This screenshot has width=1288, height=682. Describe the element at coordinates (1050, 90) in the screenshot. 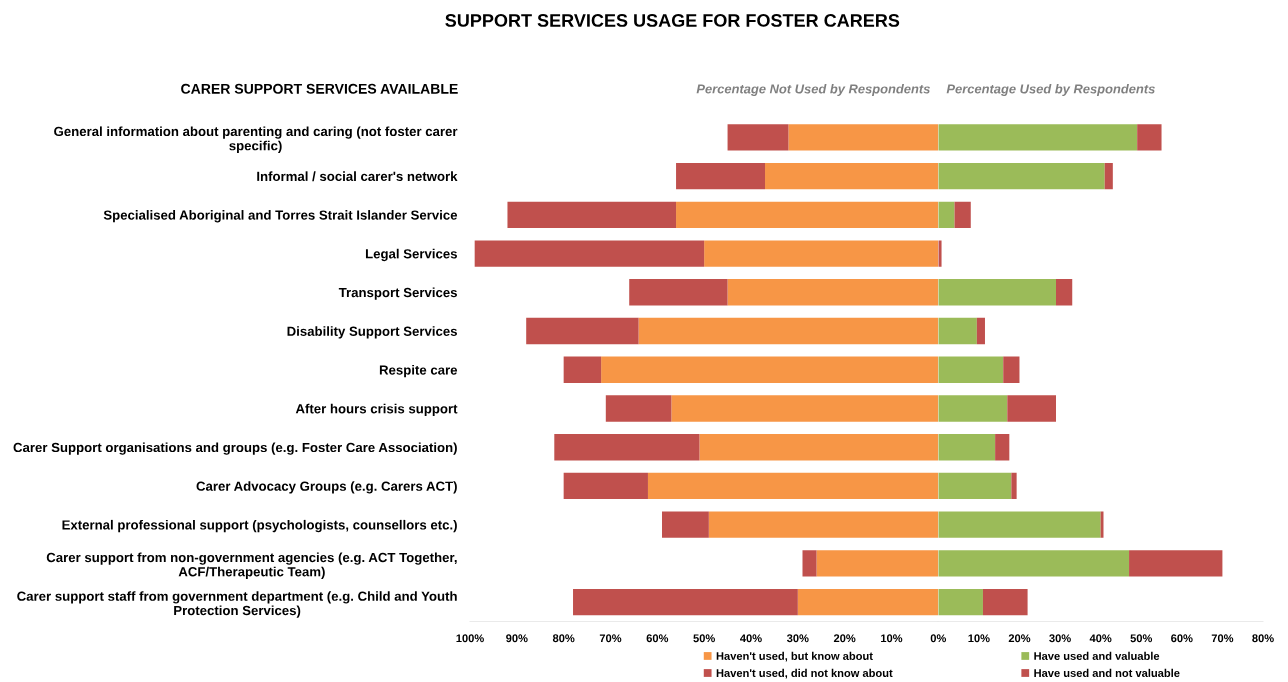

I see `chart-subtitle: Percentage Used by Respondents` at that location.